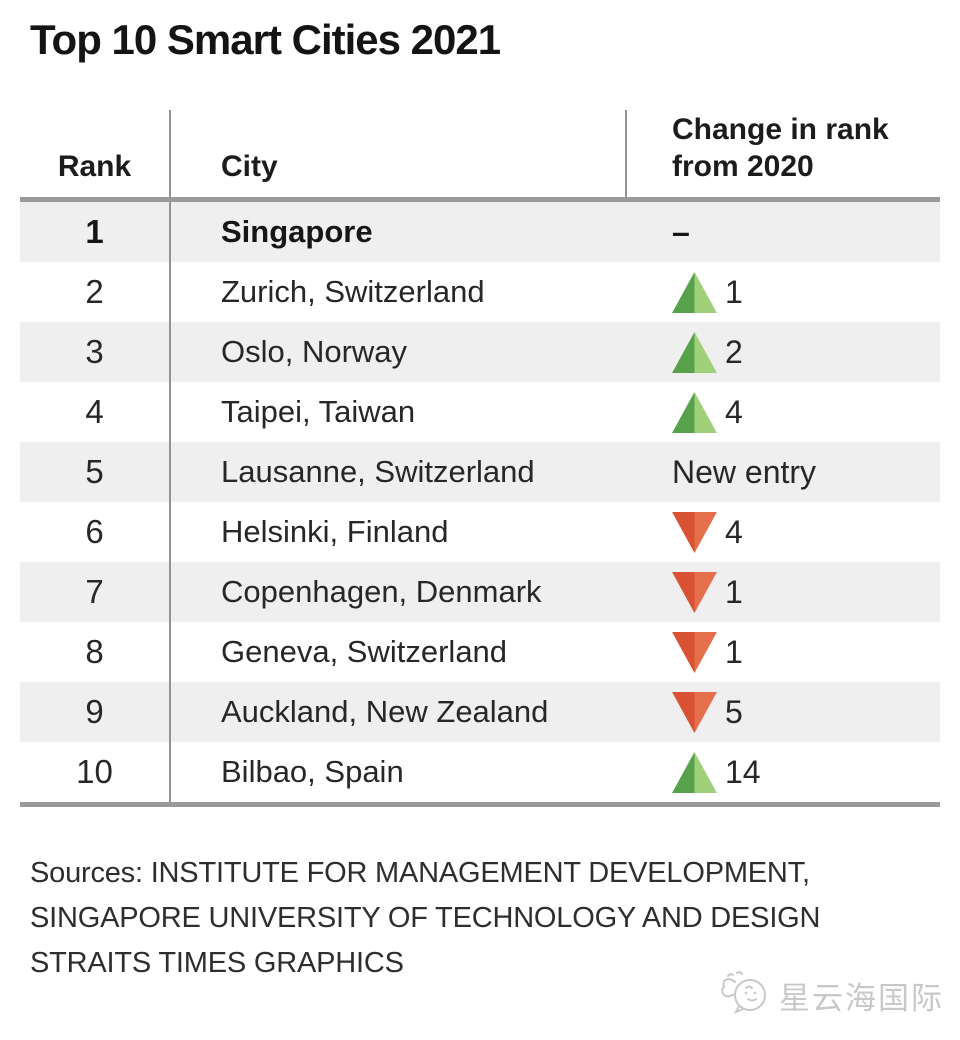 The image size is (960, 1040). Describe the element at coordinates (861, 998) in the screenshot. I see `watermark-text: 星云海国际` at that location.